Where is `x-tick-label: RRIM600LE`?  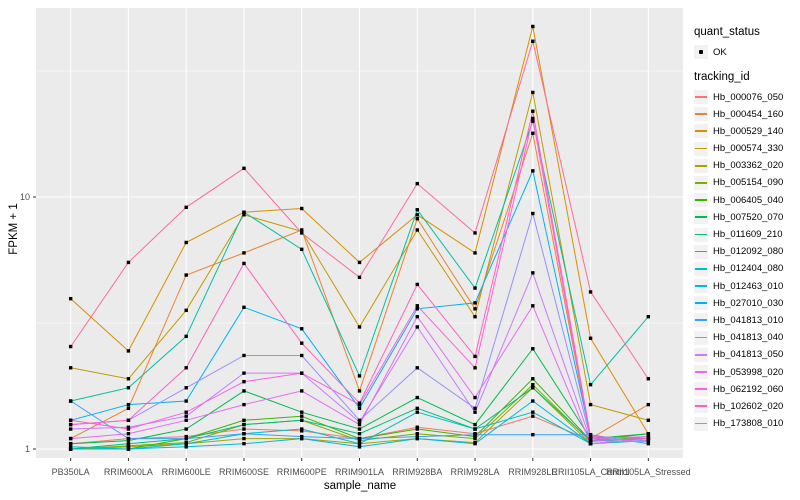
x-tick-label: RRIM600LE is located at coordinates (186, 472).